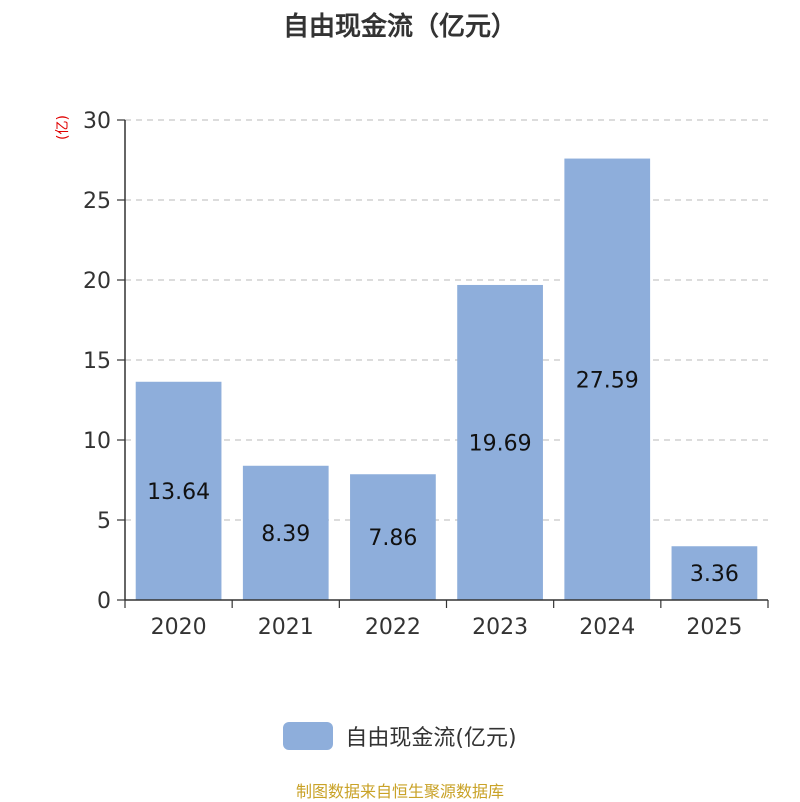 Image resolution: width=800 pixels, height=802 pixels. Describe the element at coordinates (308, 736) in the screenshot. I see `legend-swatch` at that location.